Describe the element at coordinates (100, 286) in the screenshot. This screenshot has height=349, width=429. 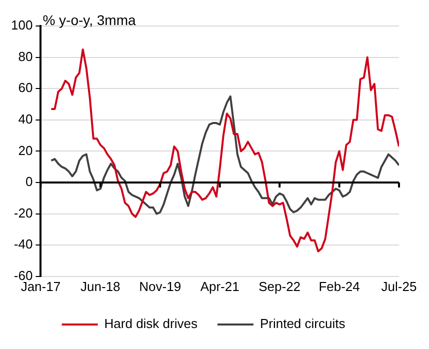
I see `x-tick-label: Jun-18` at that location.